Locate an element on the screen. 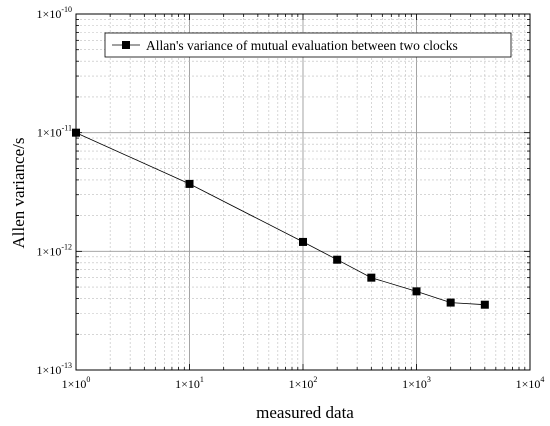 This screenshot has height=426, width=550. x-tick-label: 1×10² is located at coordinates (303, 383).